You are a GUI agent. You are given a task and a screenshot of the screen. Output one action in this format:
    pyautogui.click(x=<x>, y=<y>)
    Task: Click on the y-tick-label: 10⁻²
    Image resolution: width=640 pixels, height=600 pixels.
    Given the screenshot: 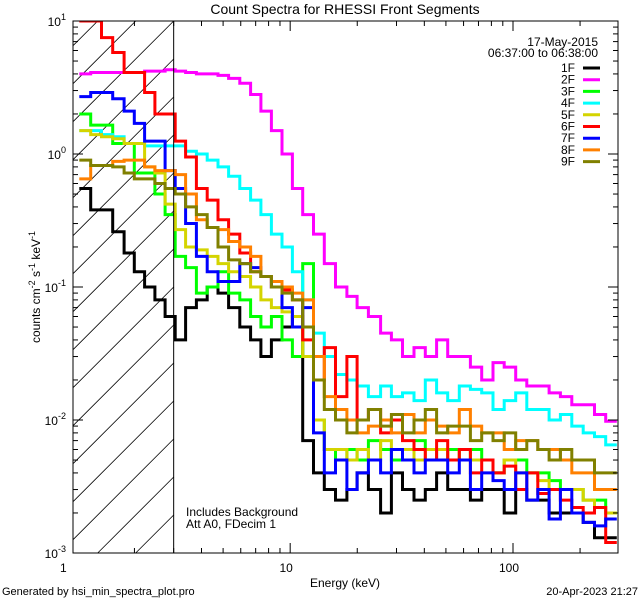 What is the action you would take?
    pyautogui.click(x=55, y=419)
    